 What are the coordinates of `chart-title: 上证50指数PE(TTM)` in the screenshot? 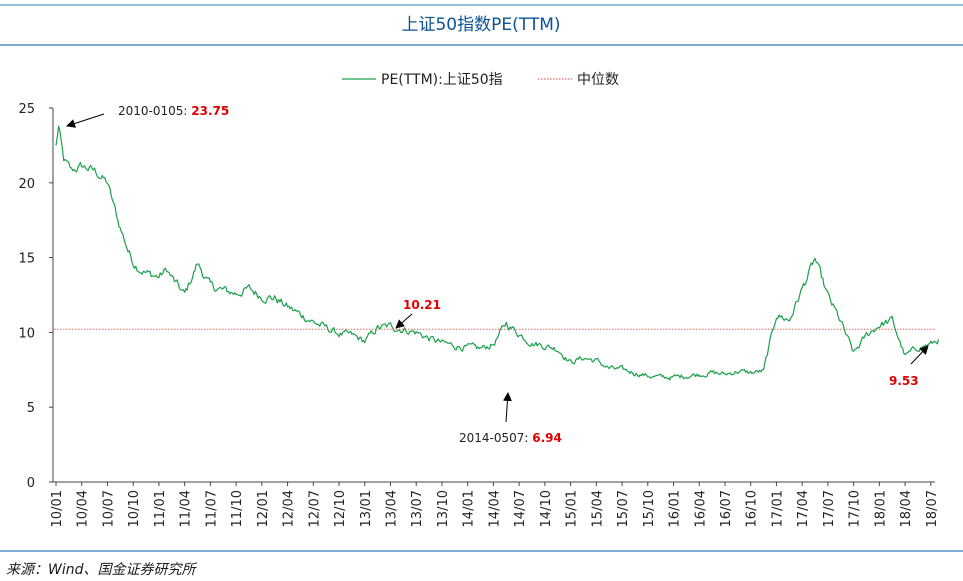 It's located at (480, 25).